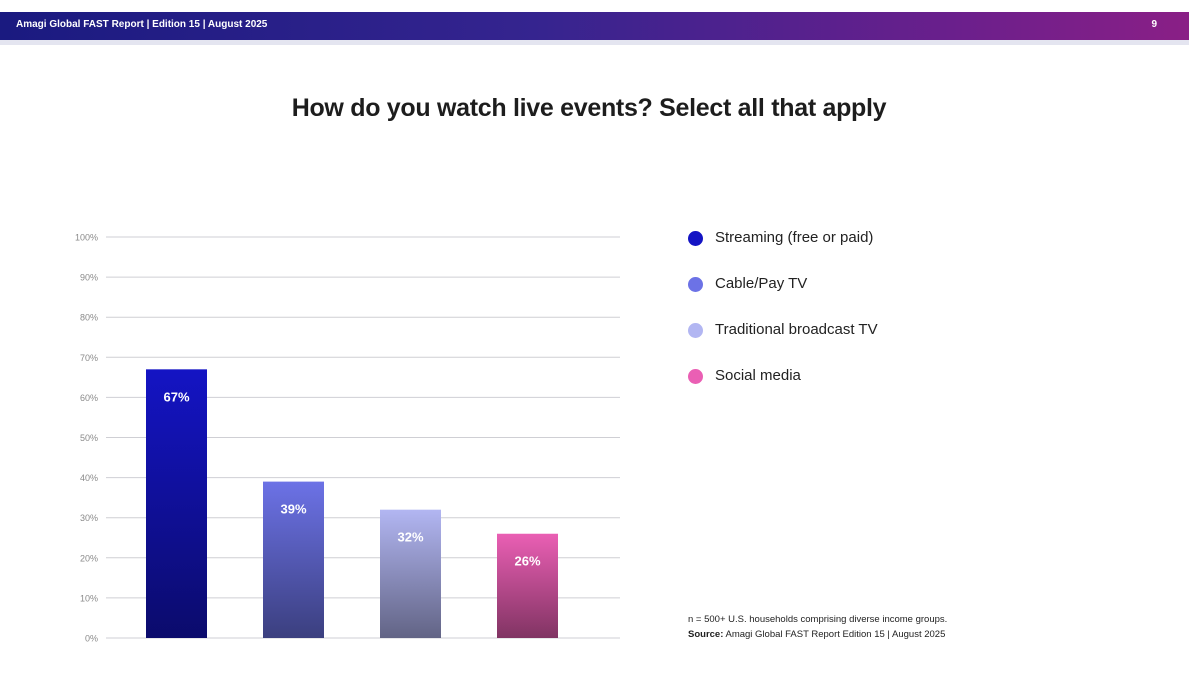 This screenshot has width=1200, height=675. I want to click on y-tick-label: 100%, so click(86, 238).